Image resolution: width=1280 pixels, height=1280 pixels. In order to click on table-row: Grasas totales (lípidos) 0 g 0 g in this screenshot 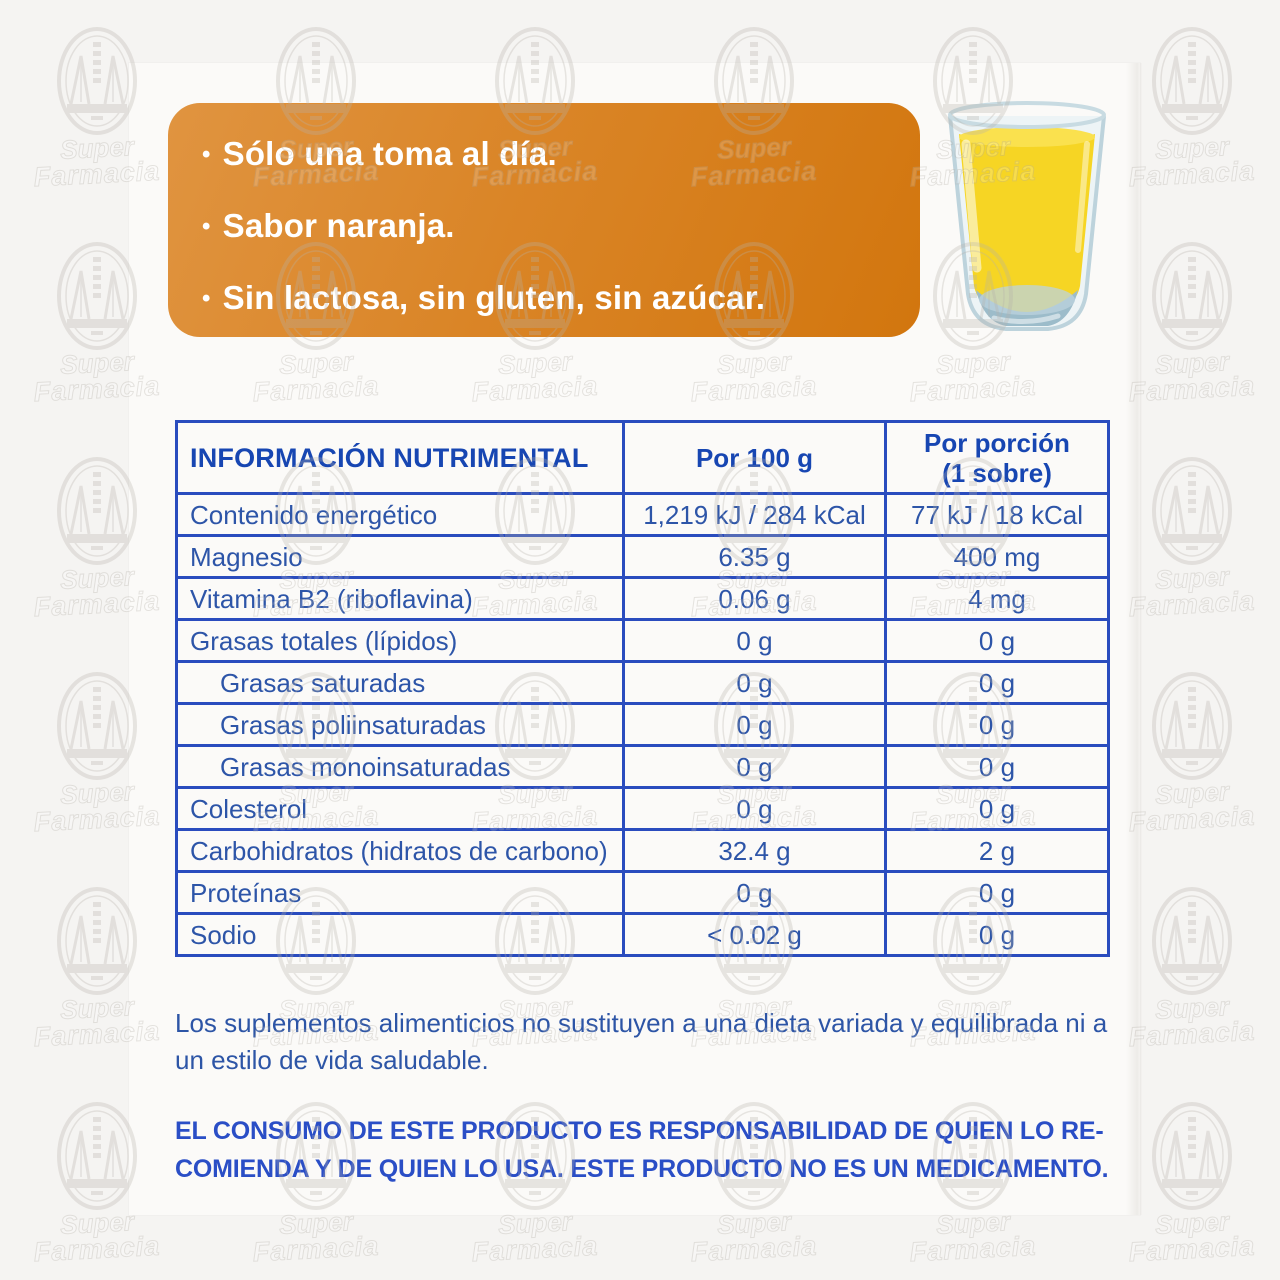, I will do `click(642, 640)`.